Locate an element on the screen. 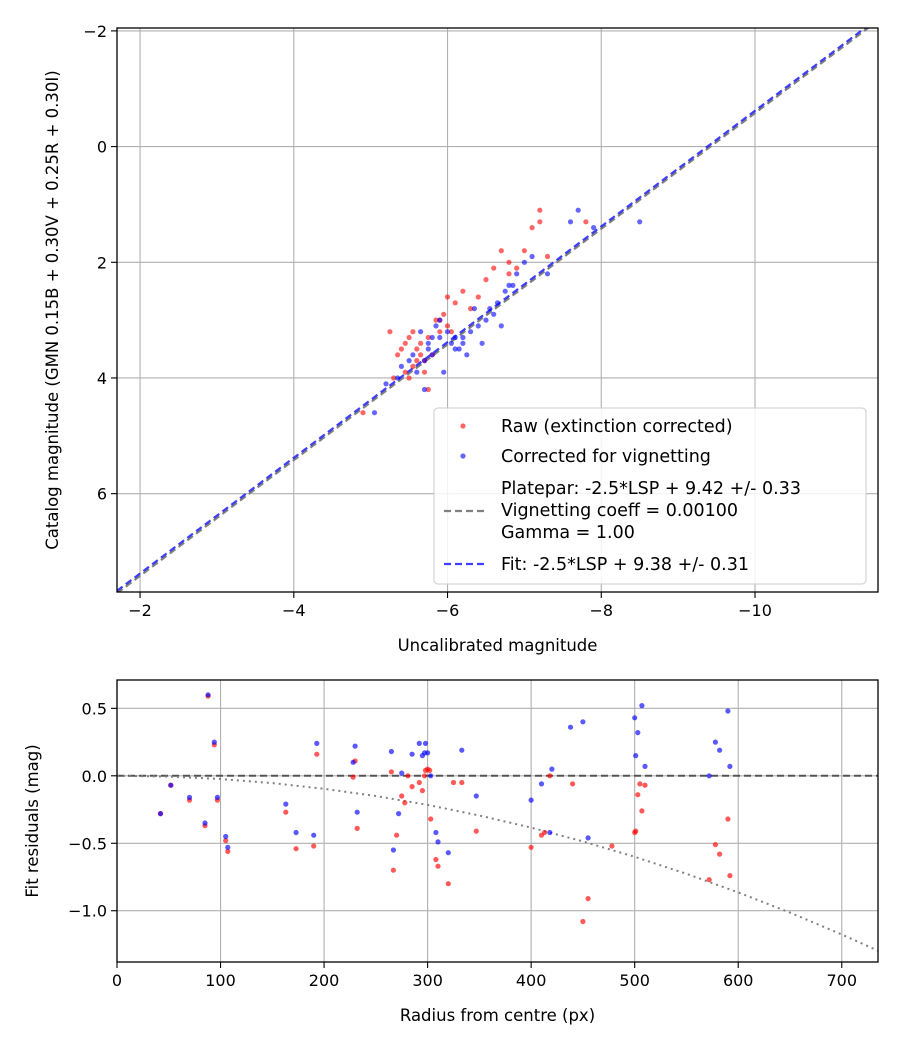  top-ytick-label: 4 is located at coordinates (102, 378).